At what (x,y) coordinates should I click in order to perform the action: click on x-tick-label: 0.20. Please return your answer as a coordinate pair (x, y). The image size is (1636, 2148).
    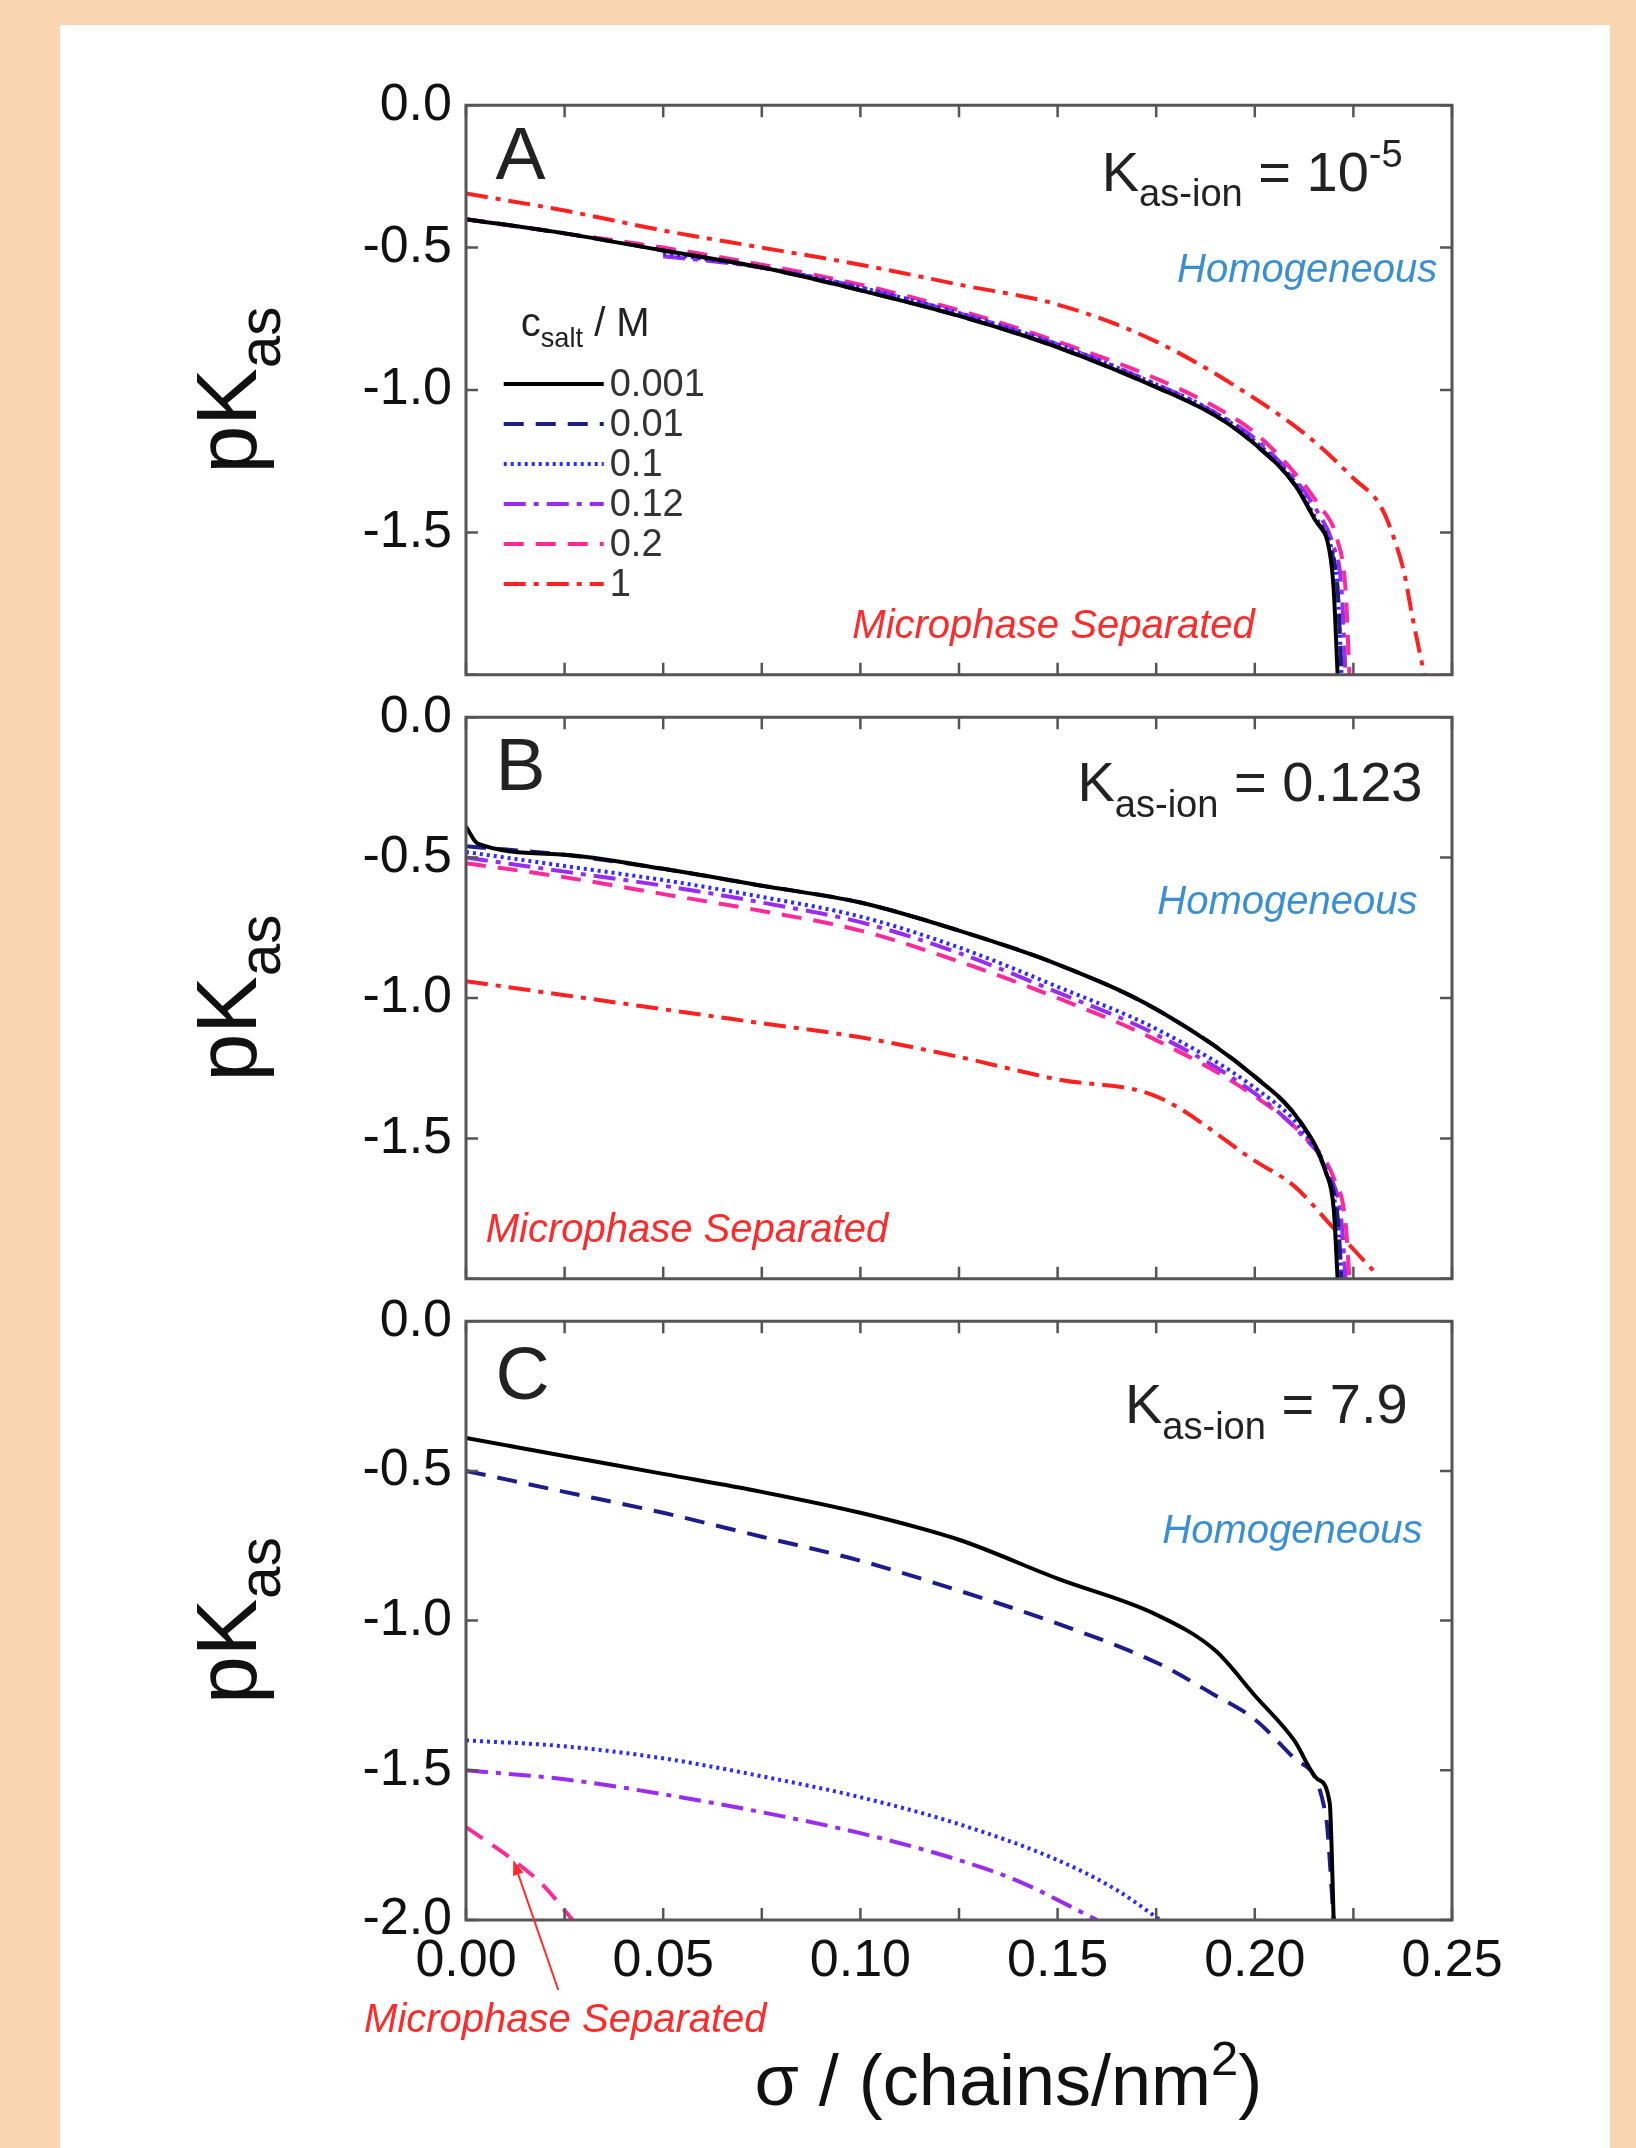
    Looking at the image, I should click on (1255, 1957).